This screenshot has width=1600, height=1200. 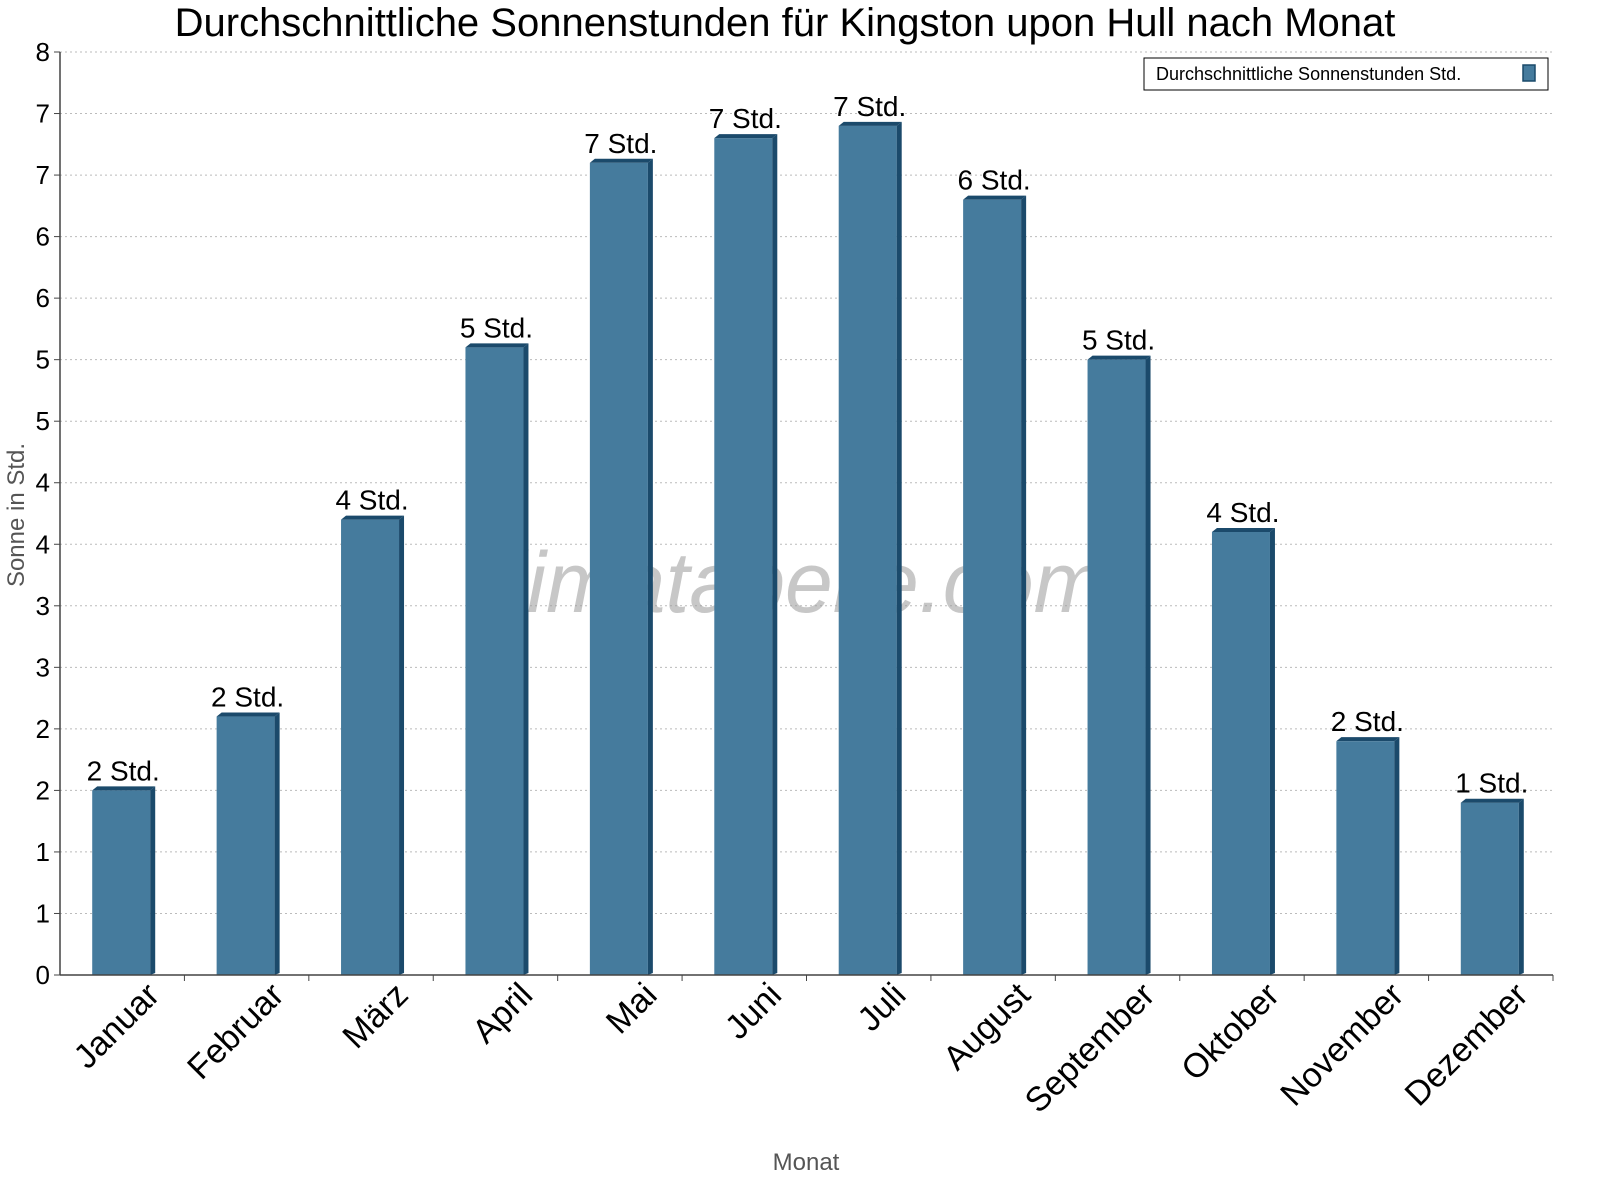 I want to click on legend-box, so click(x=1346, y=74).